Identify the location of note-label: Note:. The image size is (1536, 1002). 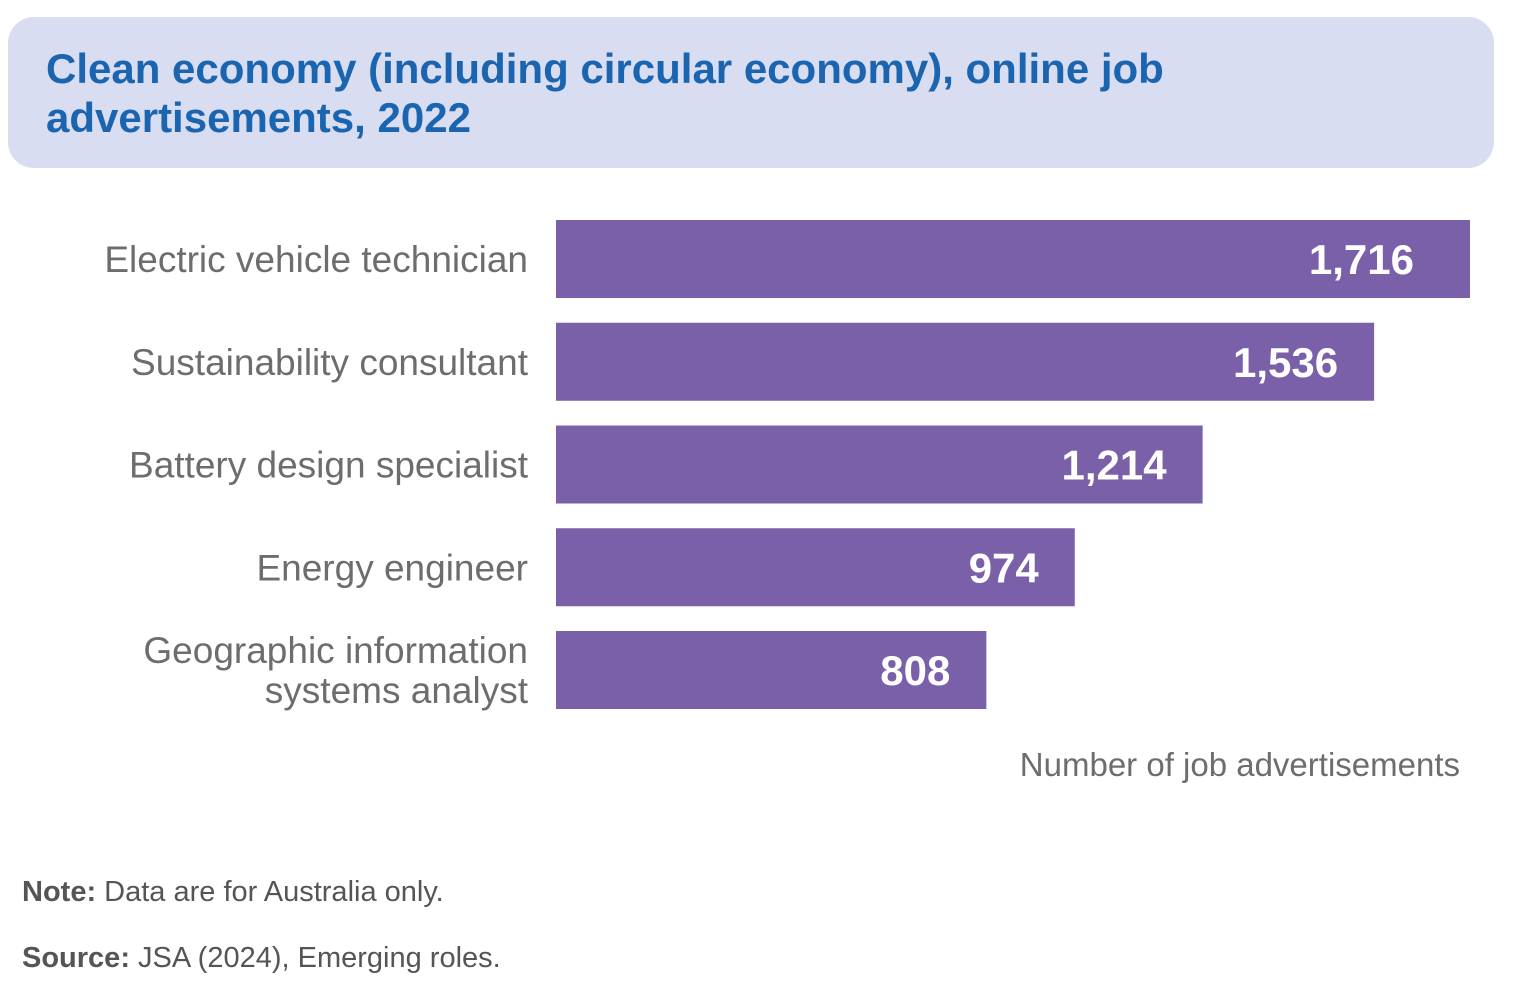
(59, 892).